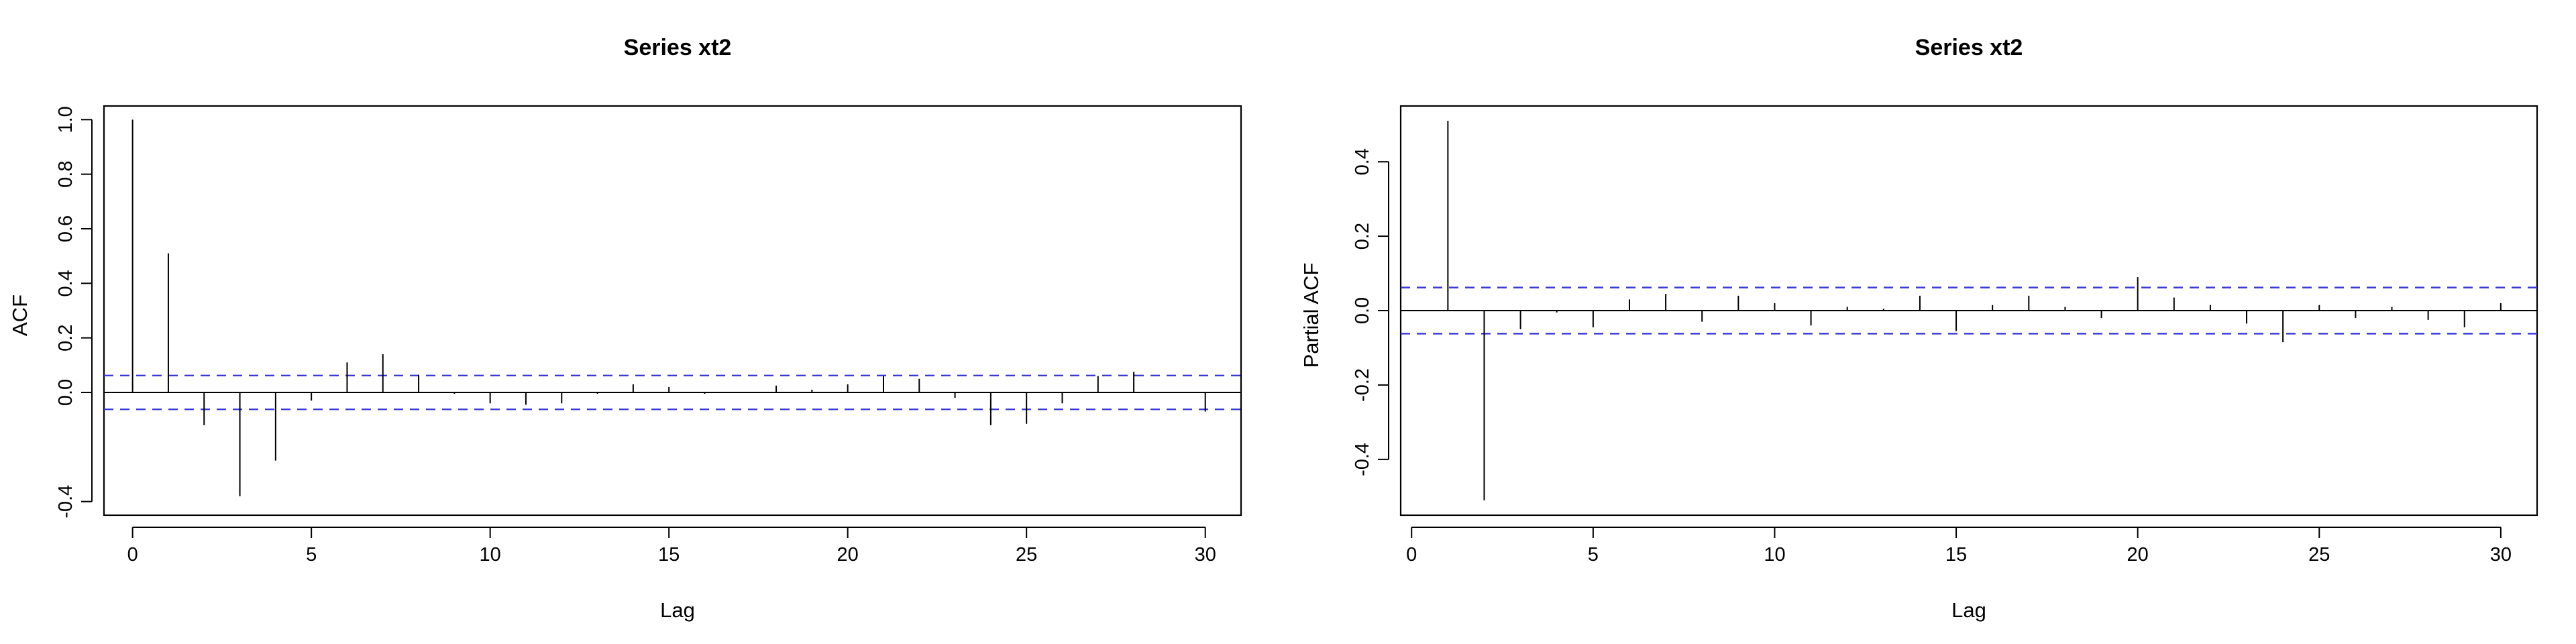  Describe the element at coordinates (65, 228) in the screenshot. I see `y-tick-label: 0.6` at that location.